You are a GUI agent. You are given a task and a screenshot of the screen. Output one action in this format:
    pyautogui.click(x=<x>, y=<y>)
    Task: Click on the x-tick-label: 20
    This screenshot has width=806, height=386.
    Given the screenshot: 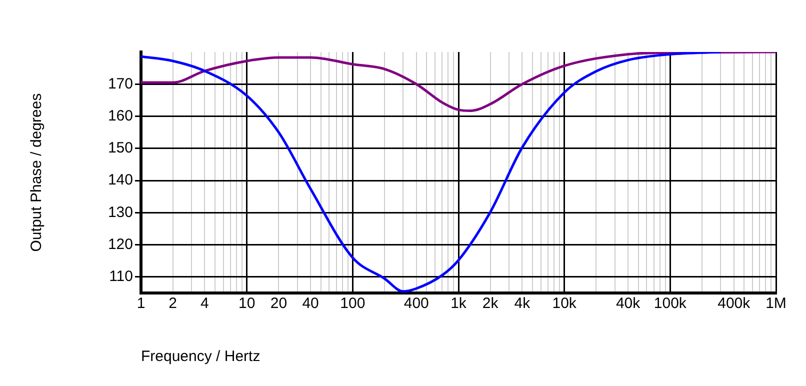 What is the action you would take?
    pyautogui.click(x=279, y=303)
    